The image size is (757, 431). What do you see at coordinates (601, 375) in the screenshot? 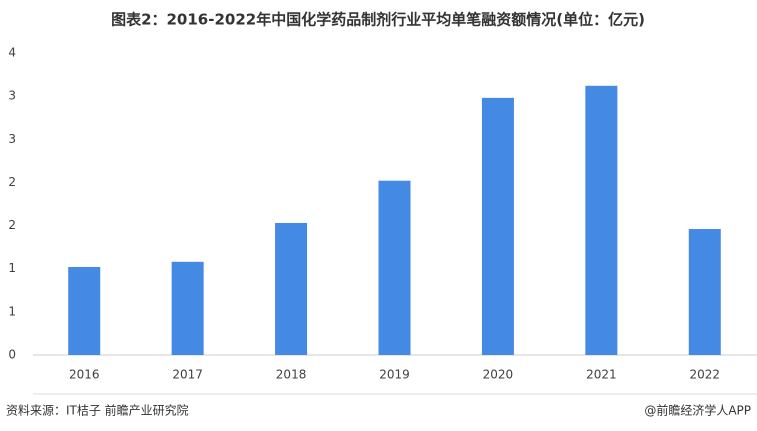
I see `x-tick-label: 2021` at bounding box center [601, 375].